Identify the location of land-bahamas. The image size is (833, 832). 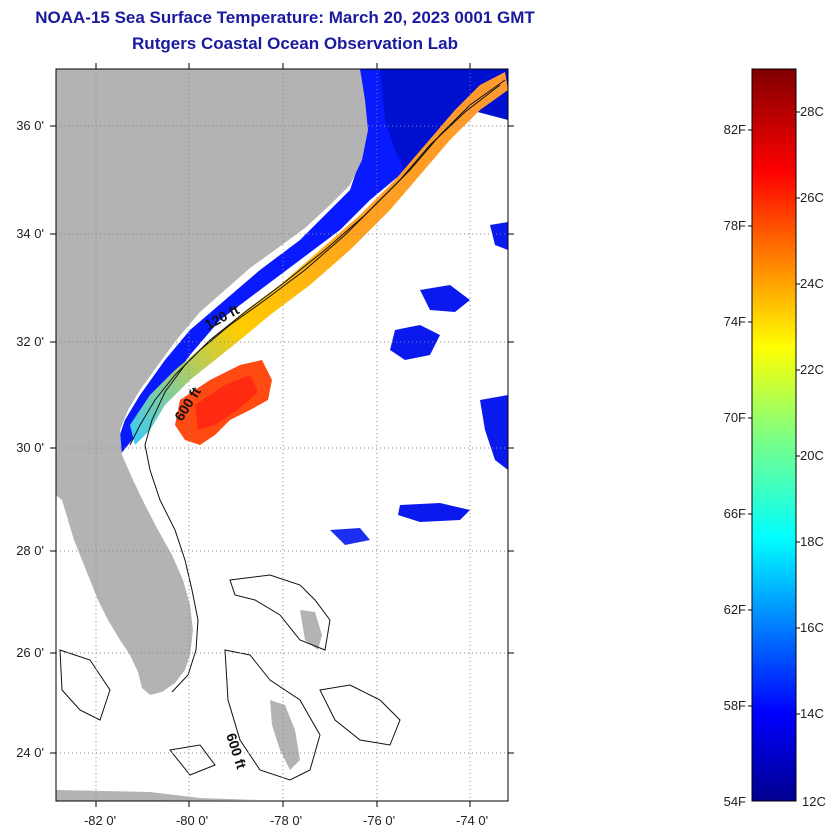
(311, 630).